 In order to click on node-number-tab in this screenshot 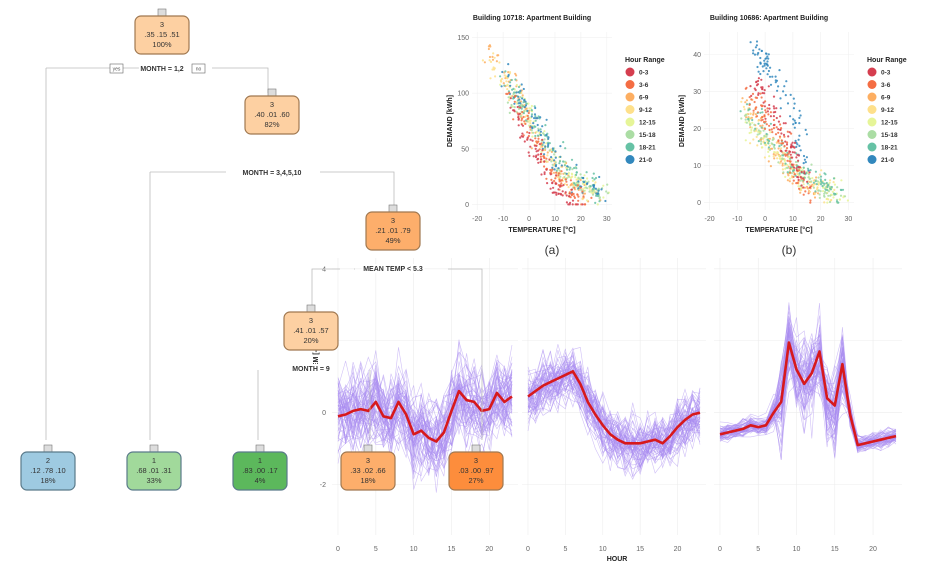, I will do `click(311, 308)`.